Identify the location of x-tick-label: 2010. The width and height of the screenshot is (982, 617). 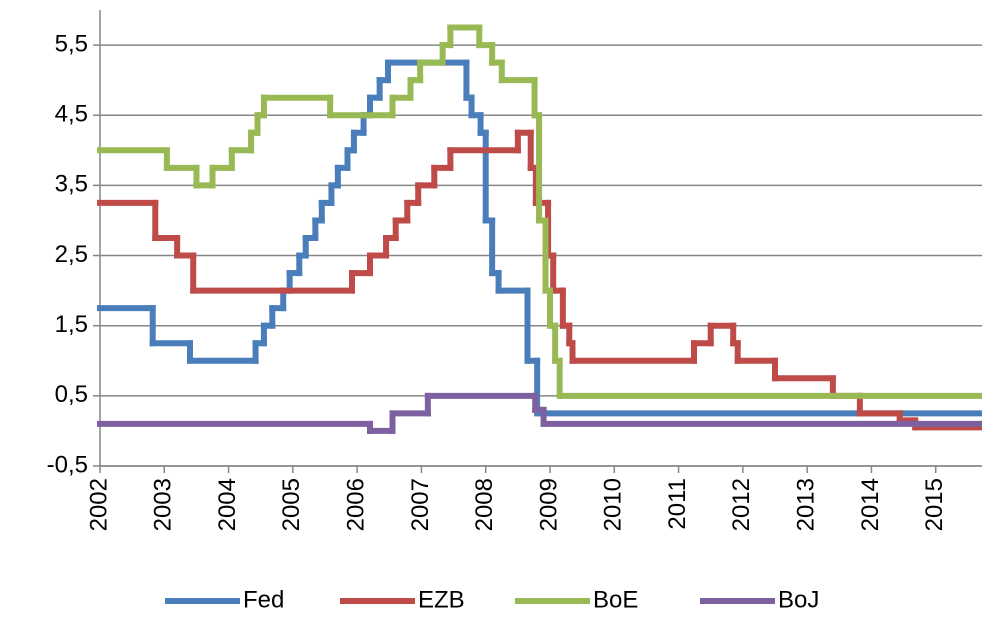
(613, 504).